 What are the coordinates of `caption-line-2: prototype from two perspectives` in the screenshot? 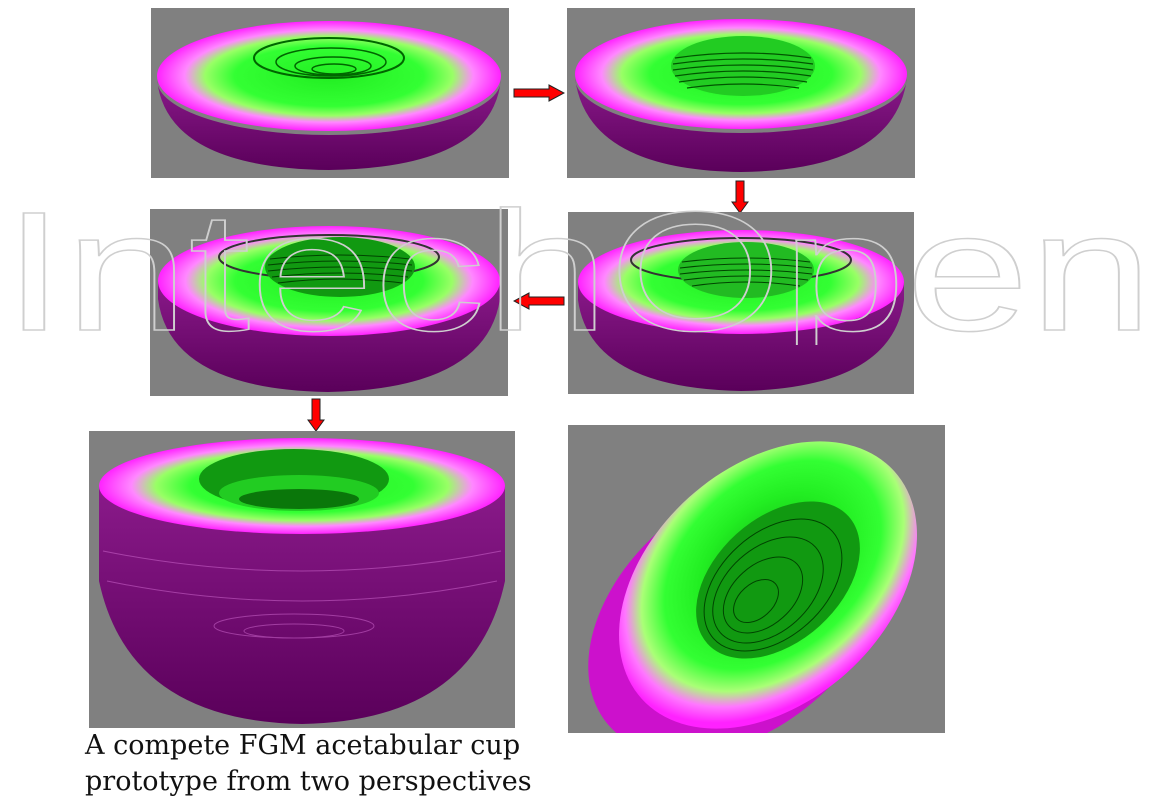 It's located at (308, 781).